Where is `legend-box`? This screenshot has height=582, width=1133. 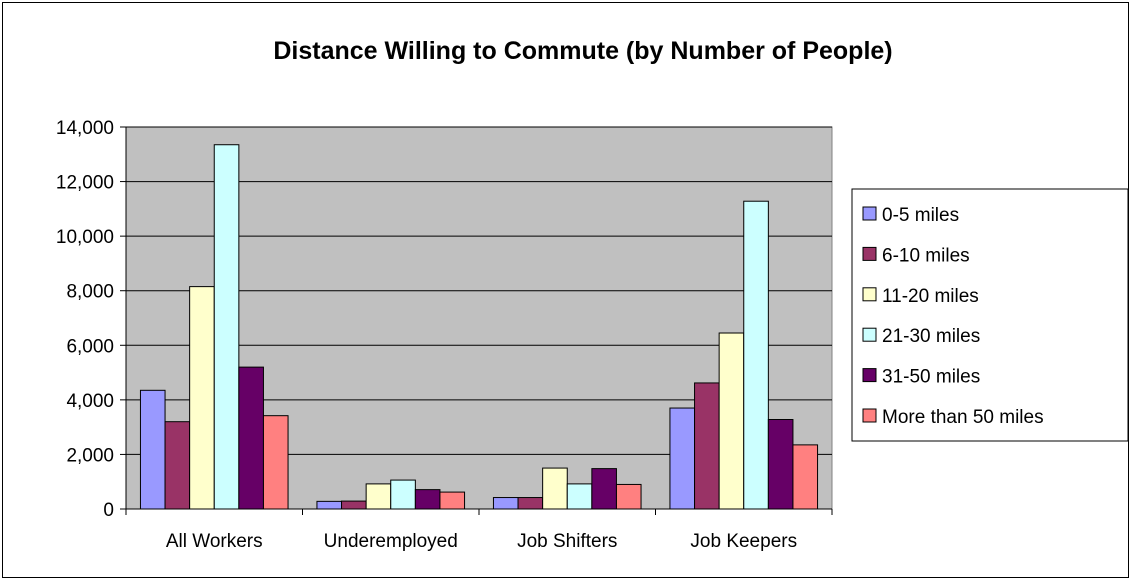 legend-box is located at coordinates (990, 315).